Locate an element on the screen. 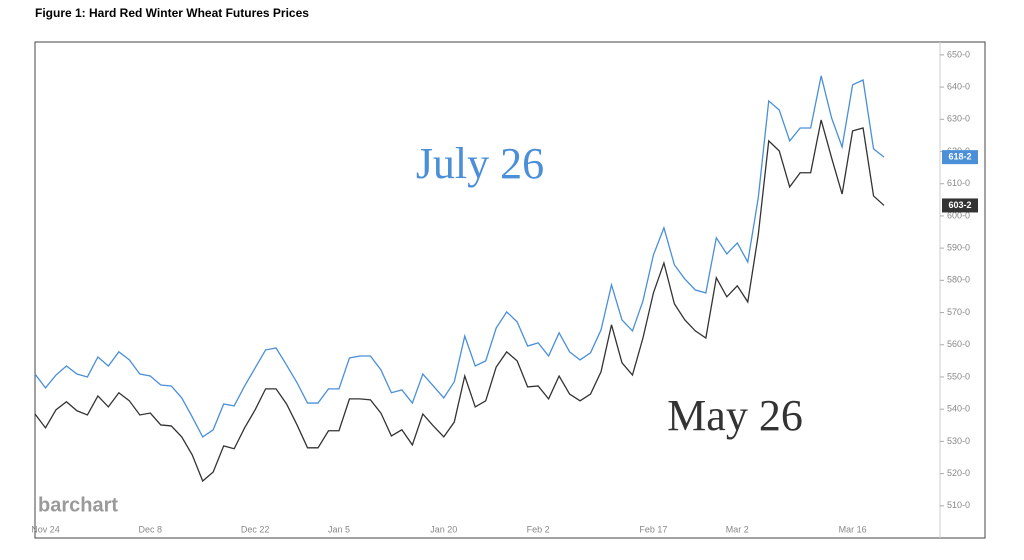  x-tick-label: Jan 5 is located at coordinates (339, 529).